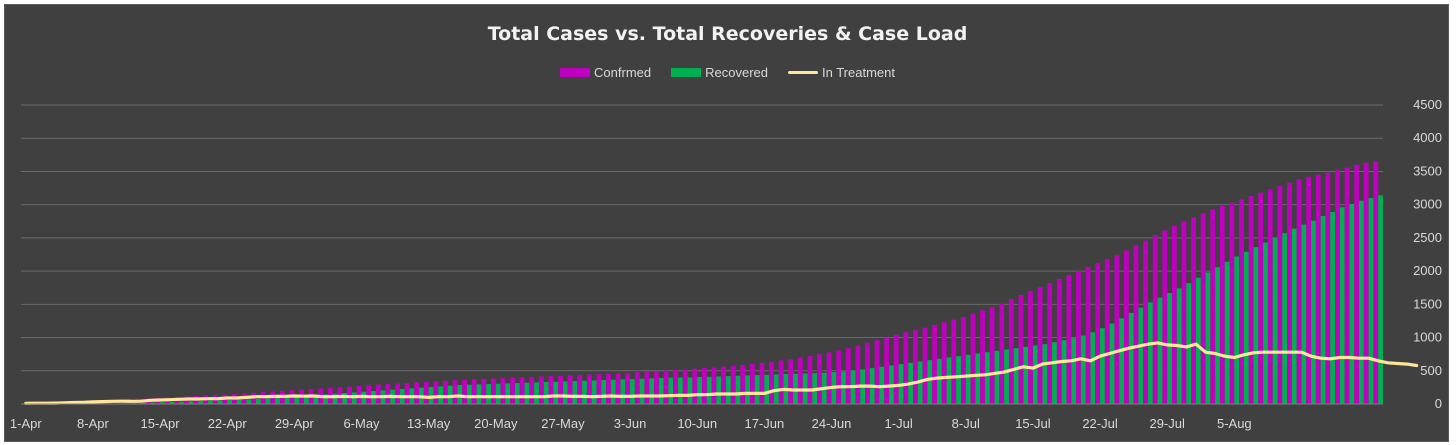 Image resolution: width=1456 pixels, height=445 pixels. What do you see at coordinates (802, 72) in the screenshot?
I see `legend-swatch-in-treatment` at bounding box center [802, 72].